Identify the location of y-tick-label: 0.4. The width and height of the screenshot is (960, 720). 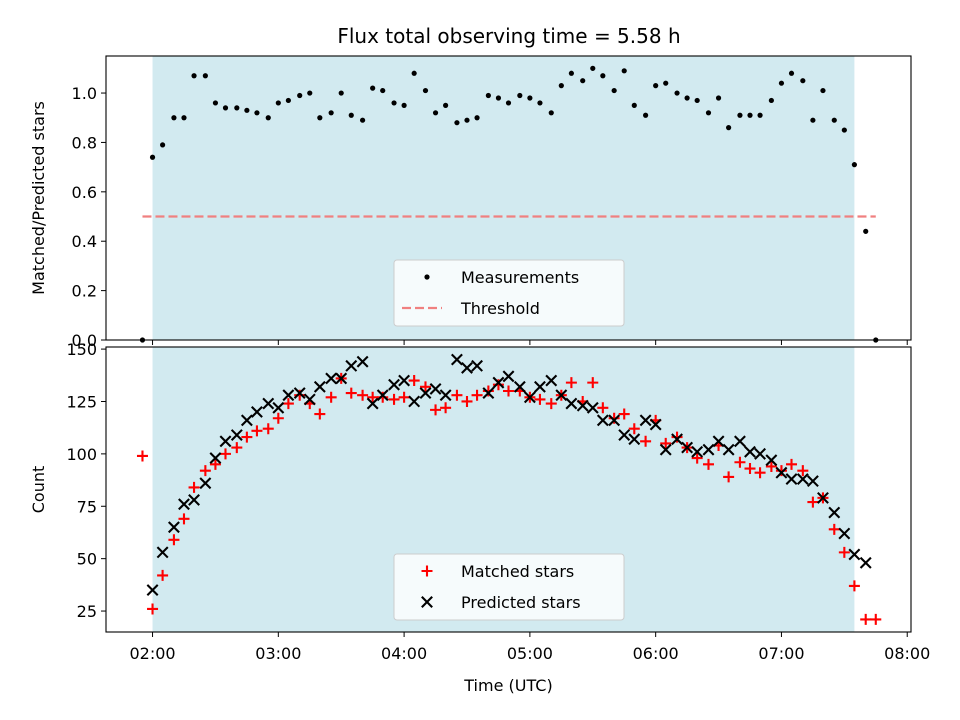
(84, 241).